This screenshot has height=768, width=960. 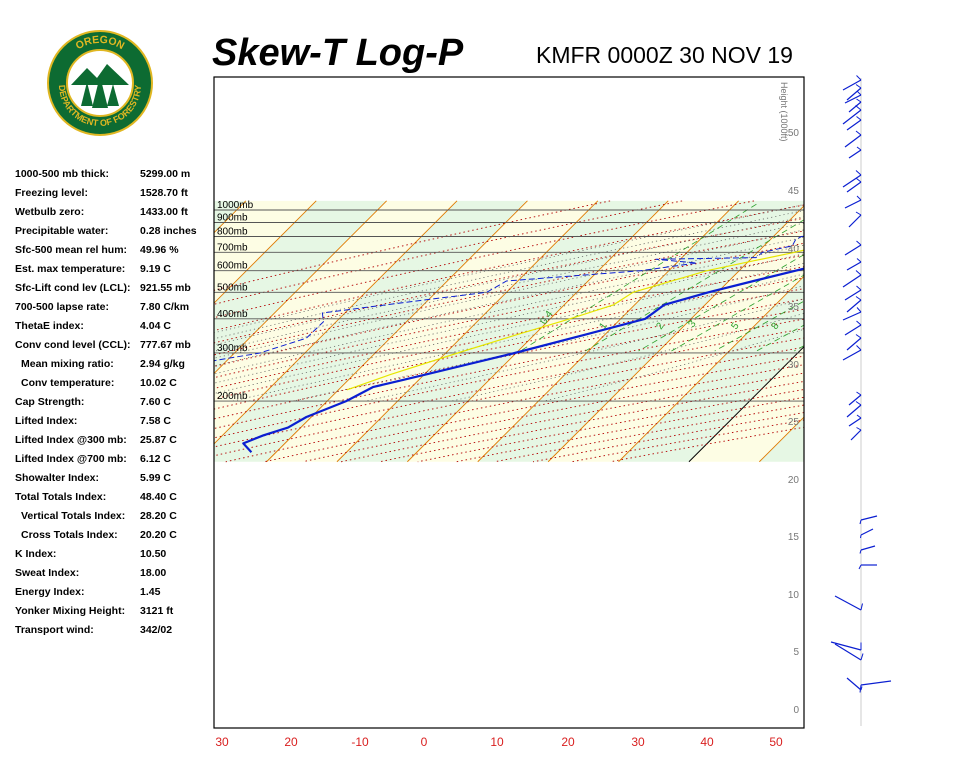 What do you see at coordinates (155, 459) in the screenshot?
I see `index-value: 6.12 C` at bounding box center [155, 459].